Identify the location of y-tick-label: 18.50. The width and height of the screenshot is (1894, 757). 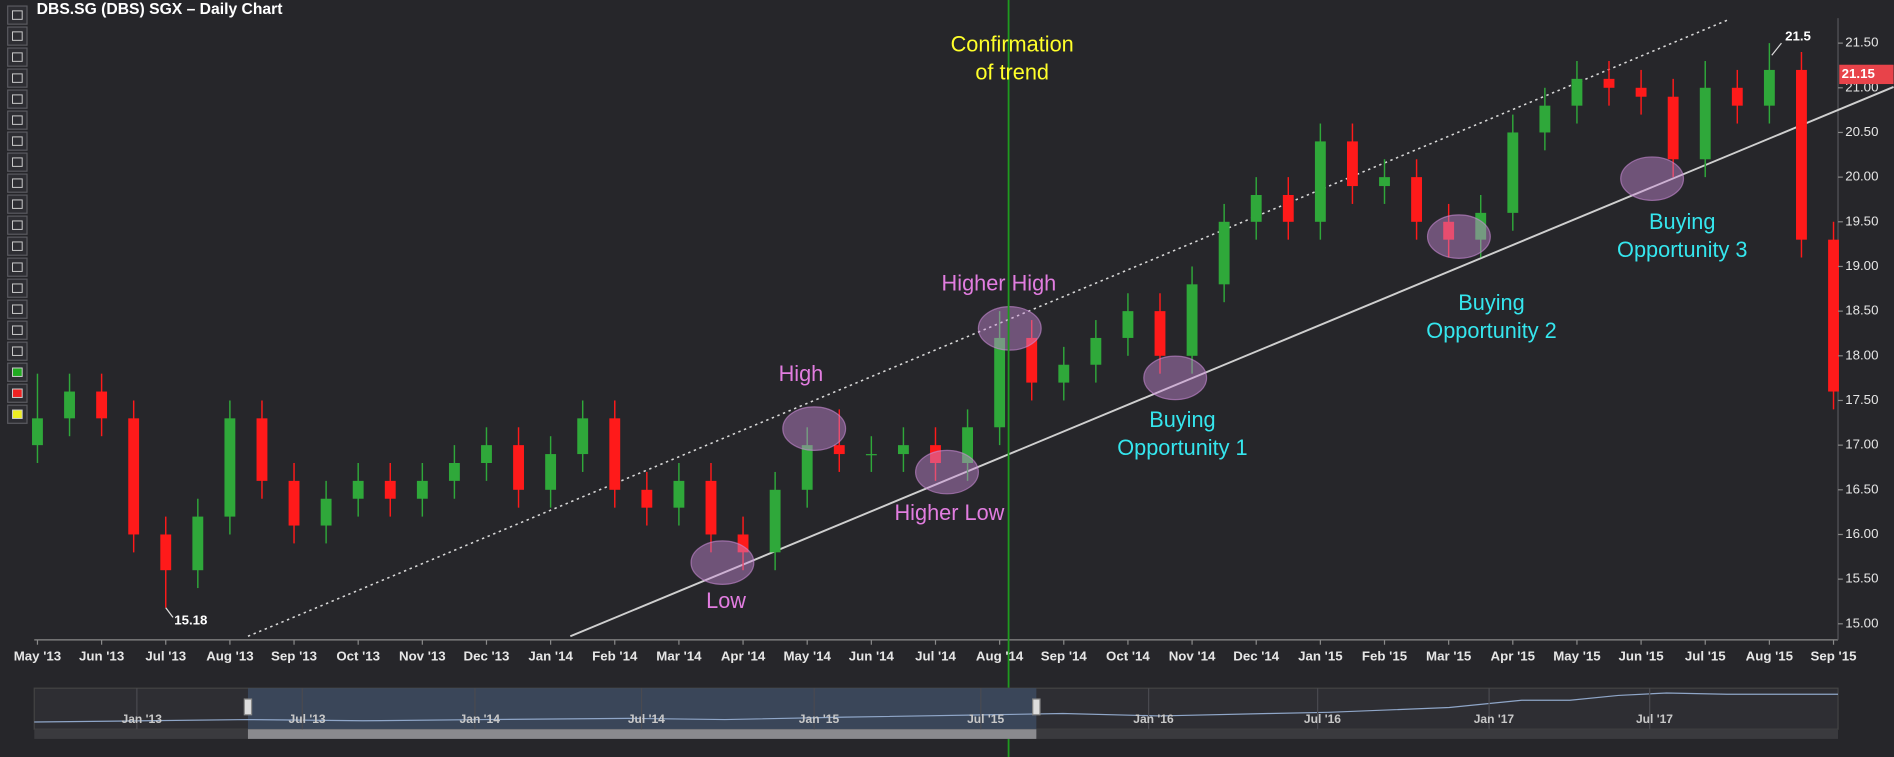
(1861, 310).